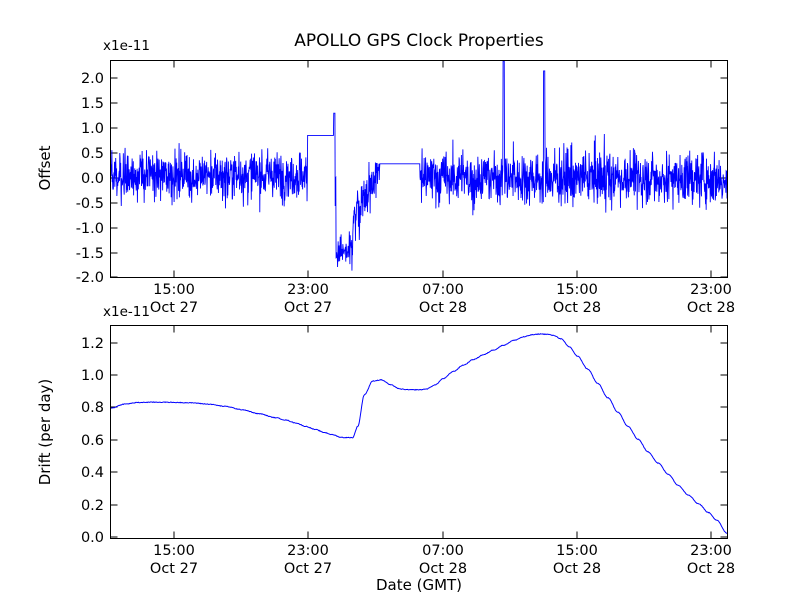 The height and width of the screenshot is (600, 800). I want to click on offset-ytick-label: -0.5, so click(90, 204).